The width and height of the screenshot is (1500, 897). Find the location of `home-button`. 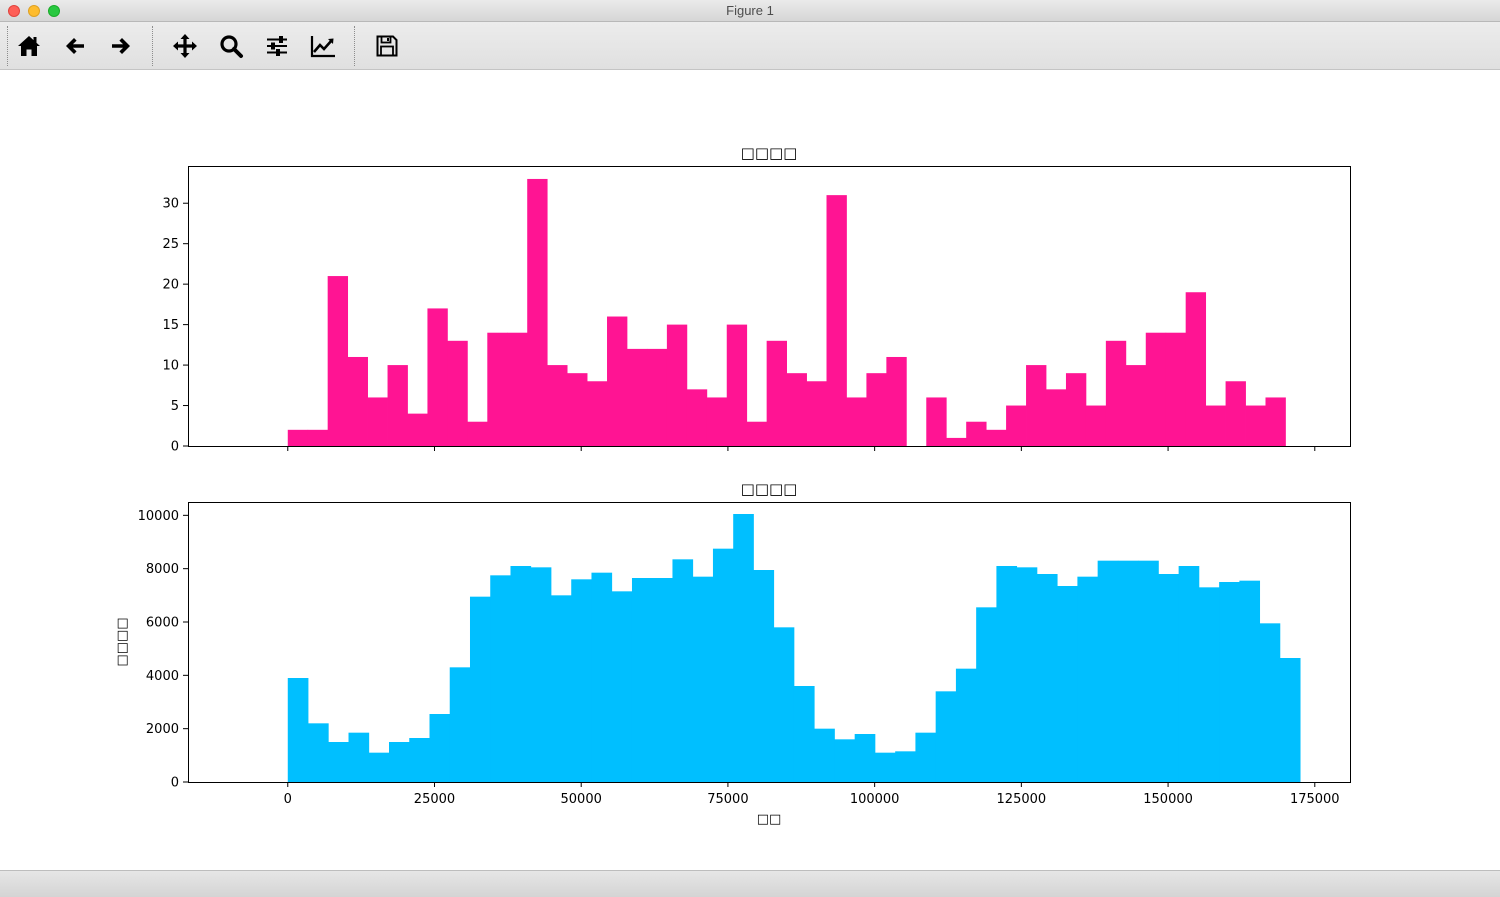

home-button is located at coordinates (29, 46).